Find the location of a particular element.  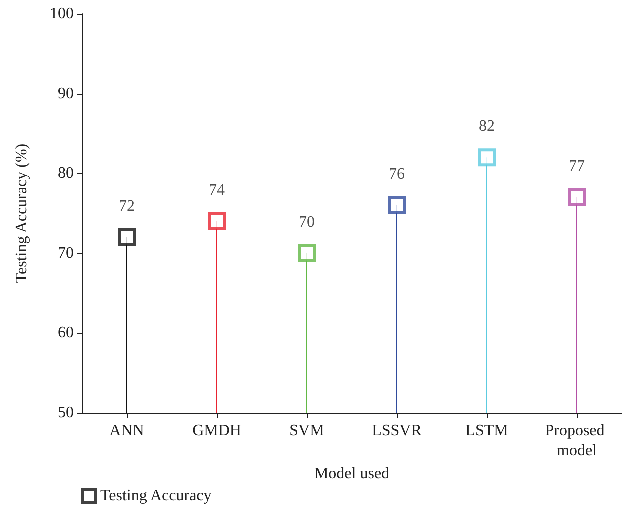

x-tick-label: LSSVR is located at coordinates (397, 431).